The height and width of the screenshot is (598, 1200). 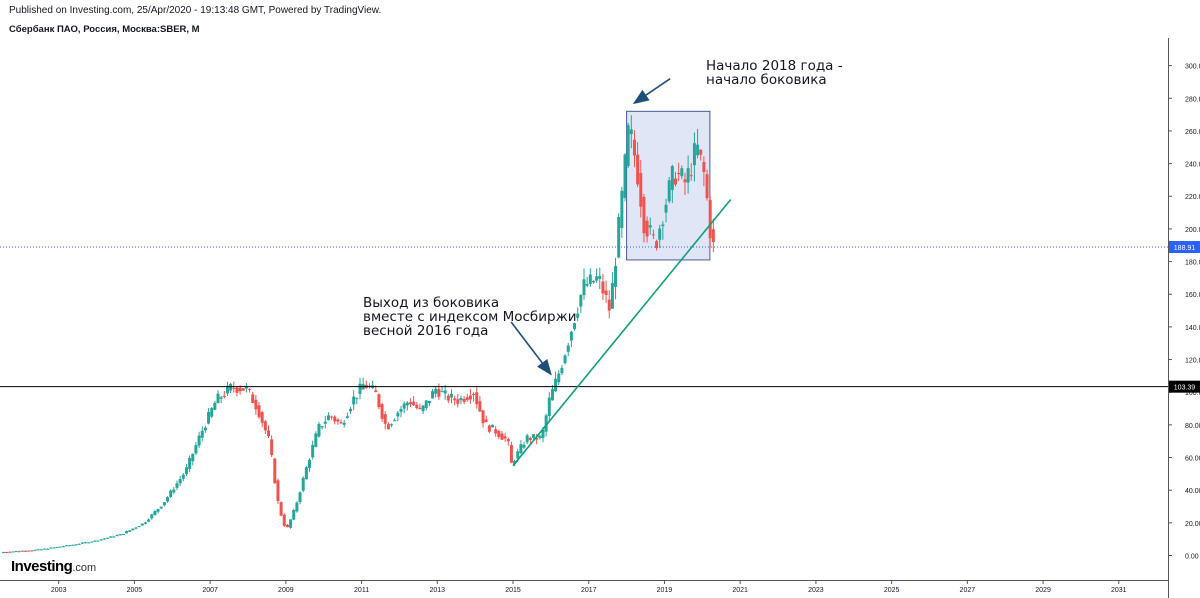 What do you see at coordinates (361, 590) in the screenshot?
I see `x-tick-label: 2011` at bounding box center [361, 590].